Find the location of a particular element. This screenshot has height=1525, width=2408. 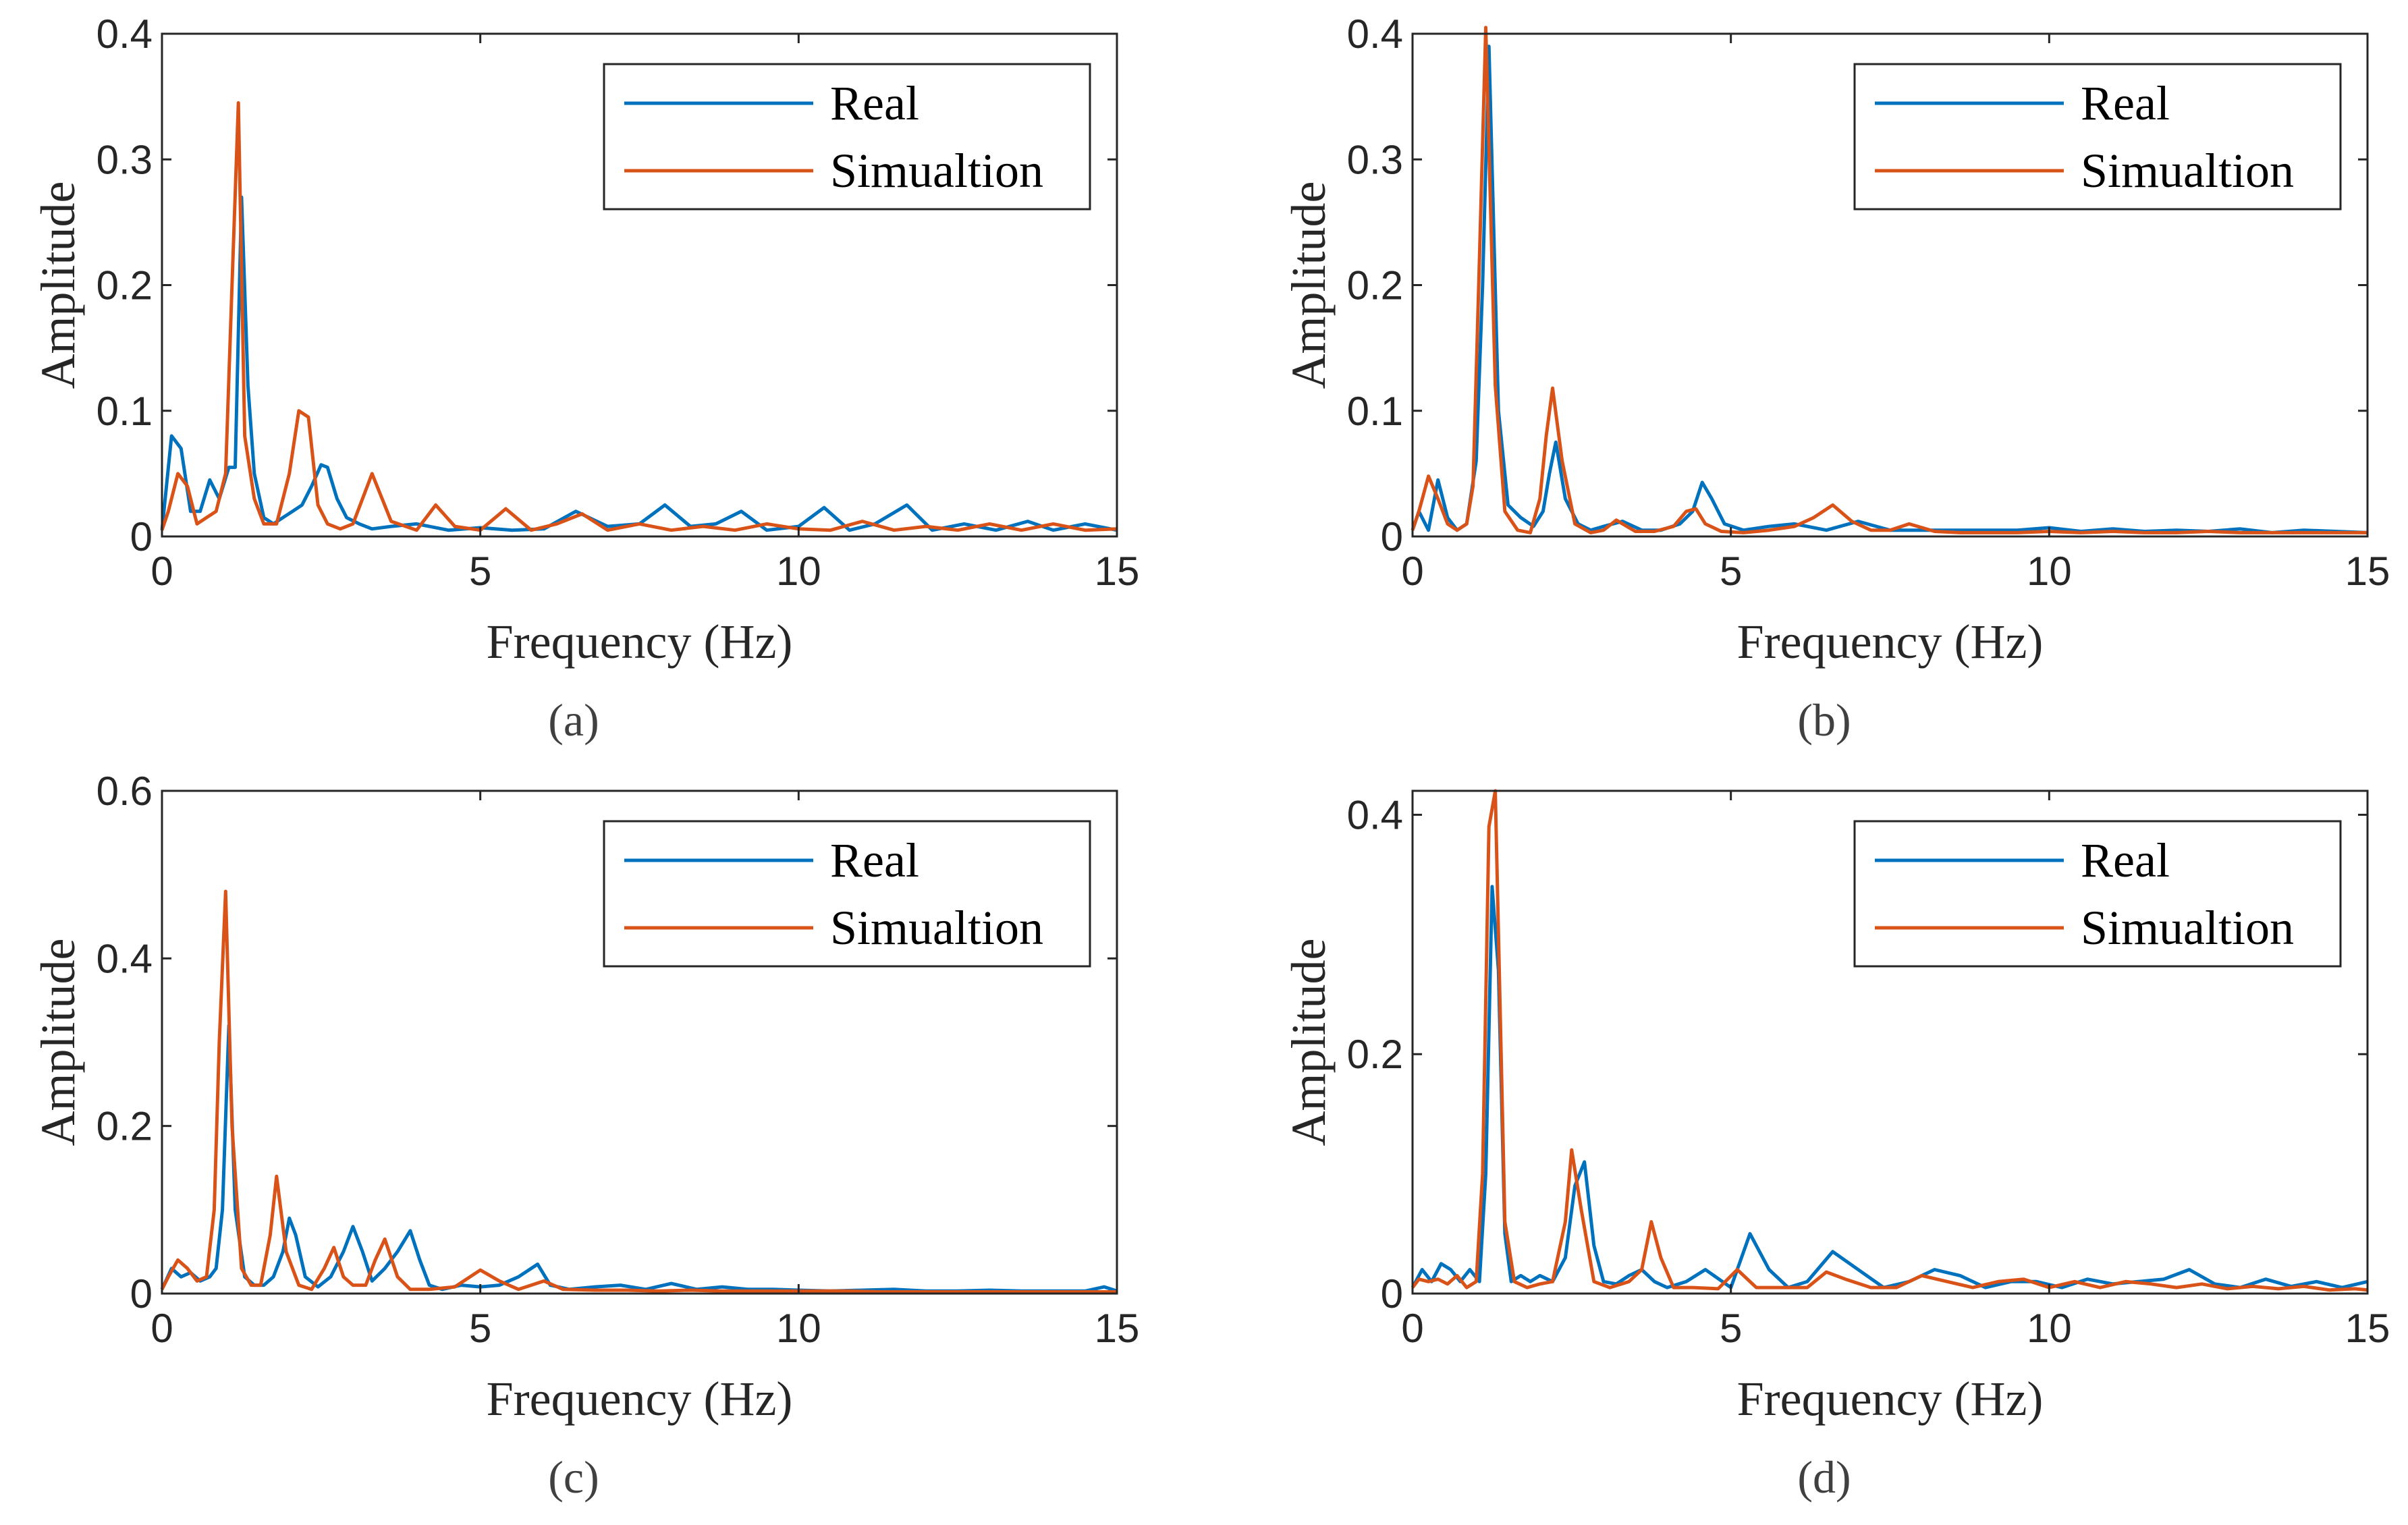

panel-caption: (b) is located at coordinates (1824, 720).